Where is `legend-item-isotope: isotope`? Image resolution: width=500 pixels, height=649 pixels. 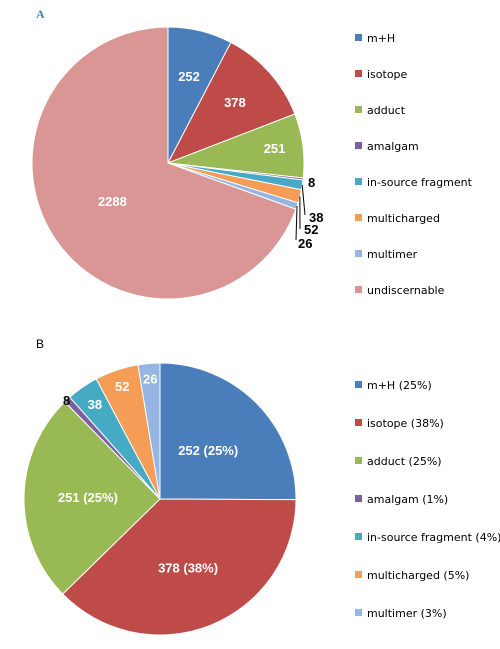
legend-item-isotope: isotope is located at coordinates (381, 74).